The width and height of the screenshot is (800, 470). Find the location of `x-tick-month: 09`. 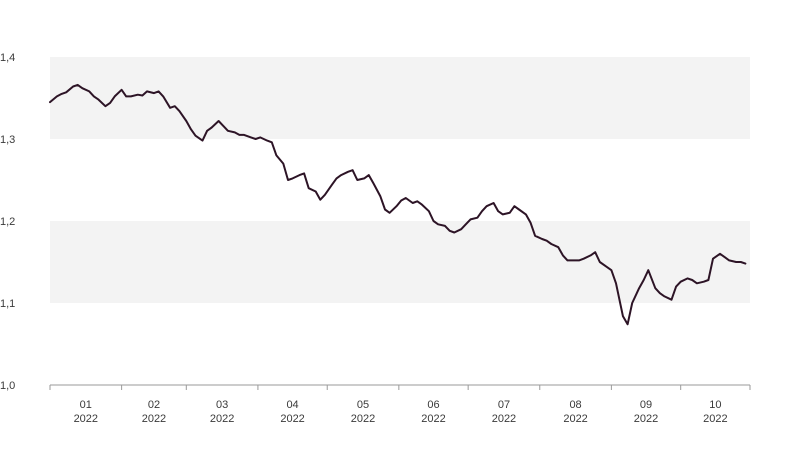

x-tick-month: 09 is located at coordinates (646, 405).